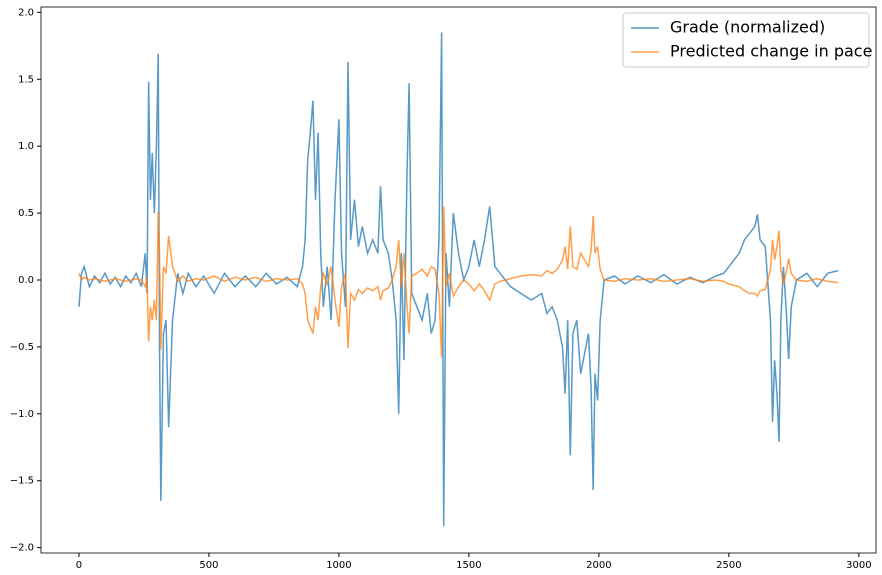 This screenshot has height=575, width=882. Describe the element at coordinates (79, 565) in the screenshot. I see `x-tick-label: 0` at that location.